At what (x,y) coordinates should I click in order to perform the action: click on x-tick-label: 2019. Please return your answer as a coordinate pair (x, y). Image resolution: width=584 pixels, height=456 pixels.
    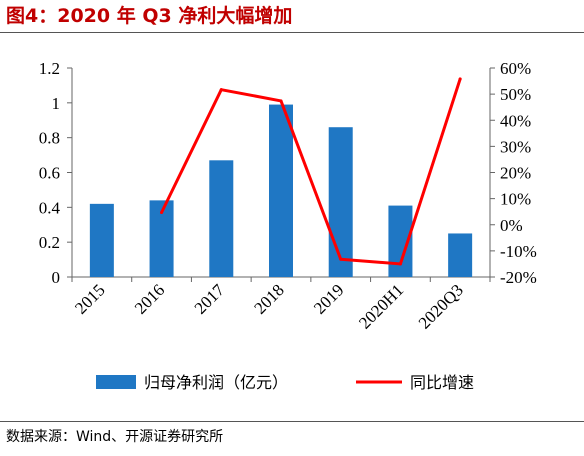
    Looking at the image, I should click on (328, 298).